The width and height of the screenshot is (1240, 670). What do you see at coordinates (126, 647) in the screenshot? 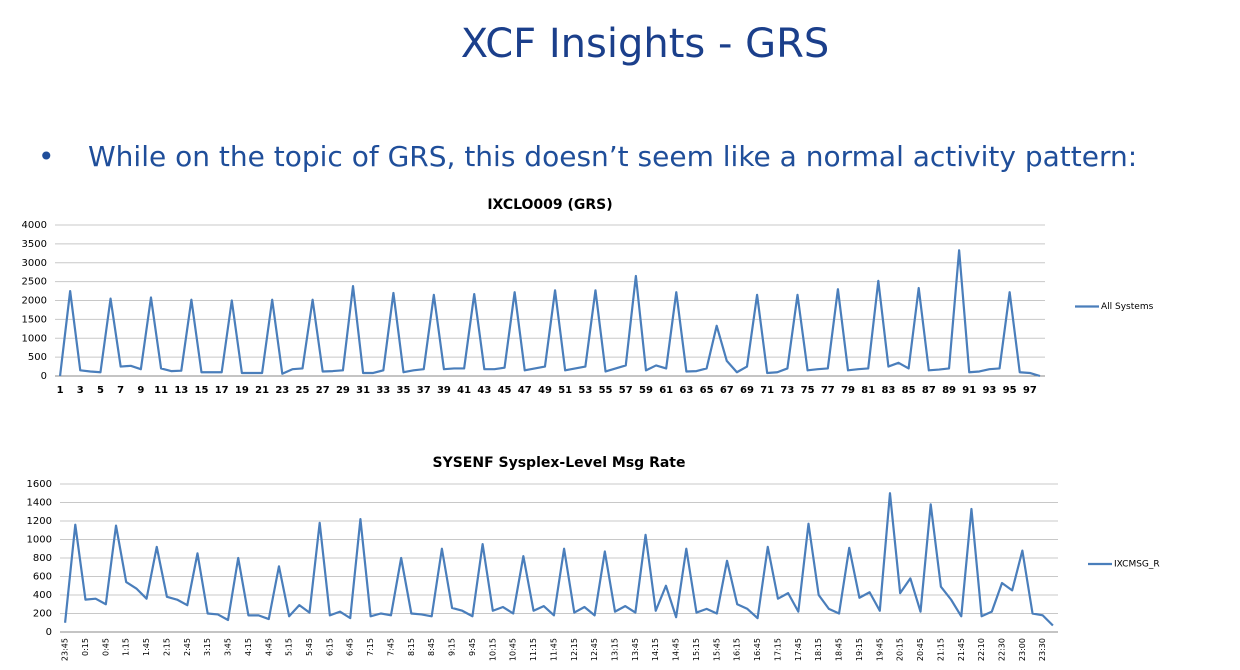
I see `x-tick-label: 1:15` at bounding box center [126, 647].